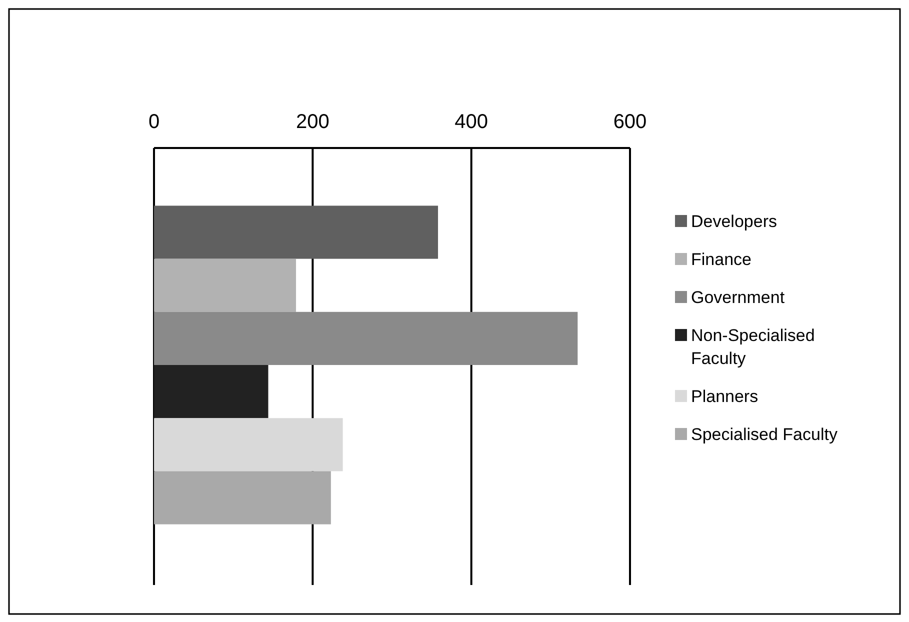 Image resolution: width=909 pixels, height=622 pixels. What do you see at coordinates (721, 259) in the screenshot?
I see `legend-label: Finance` at bounding box center [721, 259].